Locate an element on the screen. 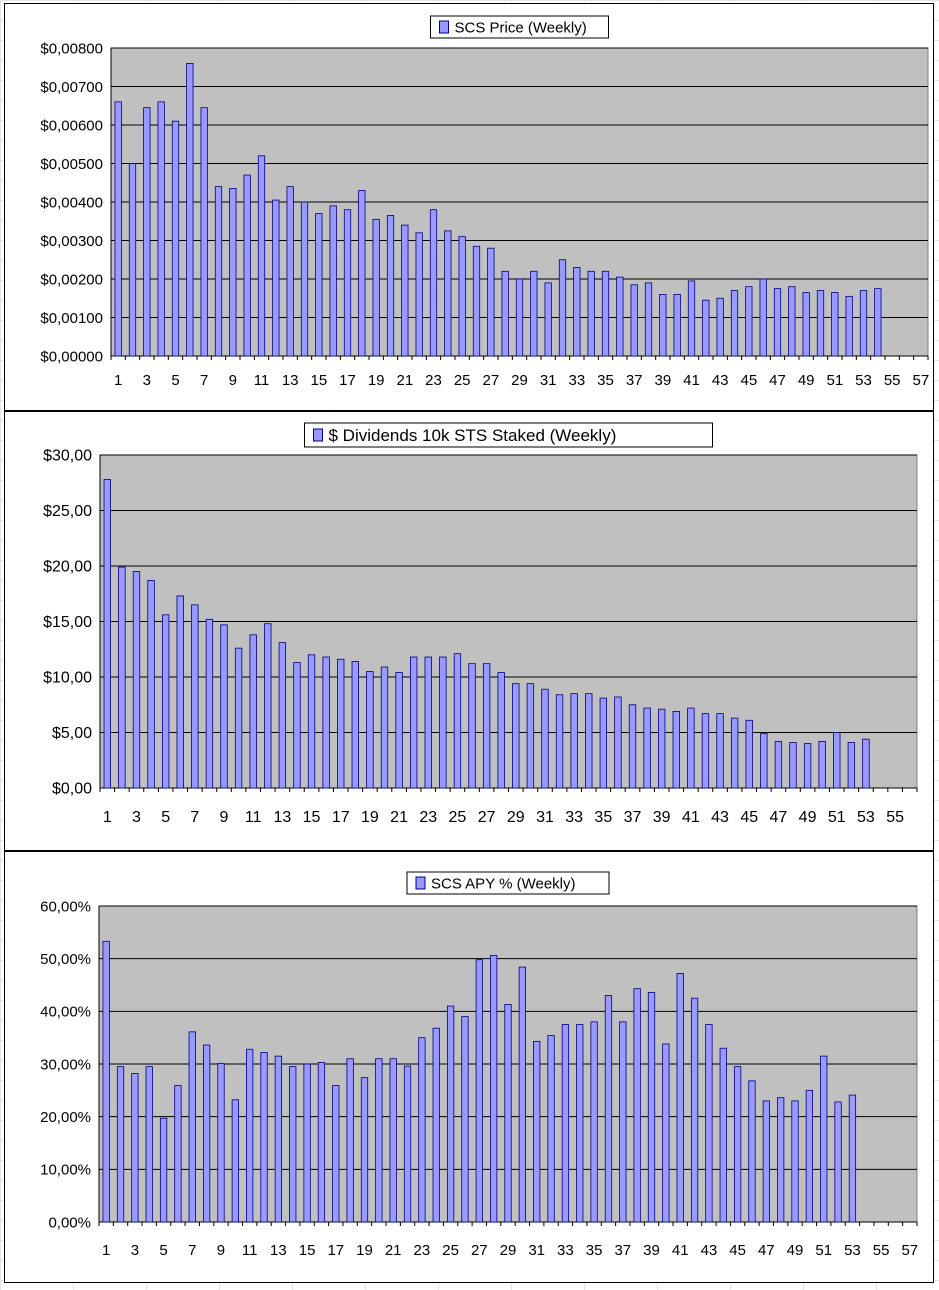 This screenshot has height=1290, width=939. y-tick-label: $0,00000 is located at coordinates (71, 356).